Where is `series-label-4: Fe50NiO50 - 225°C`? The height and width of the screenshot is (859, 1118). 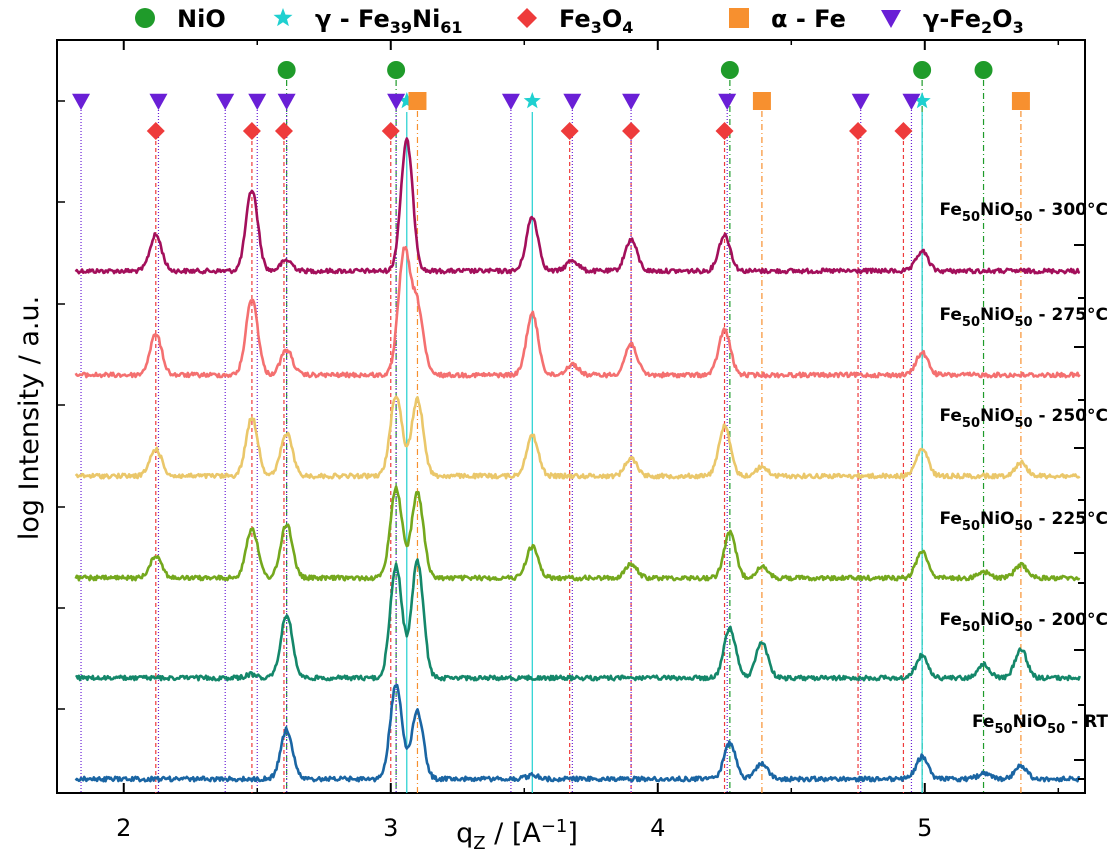
series-label-4: Fe50NiO50 - 225°C is located at coordinates (1023, 521).